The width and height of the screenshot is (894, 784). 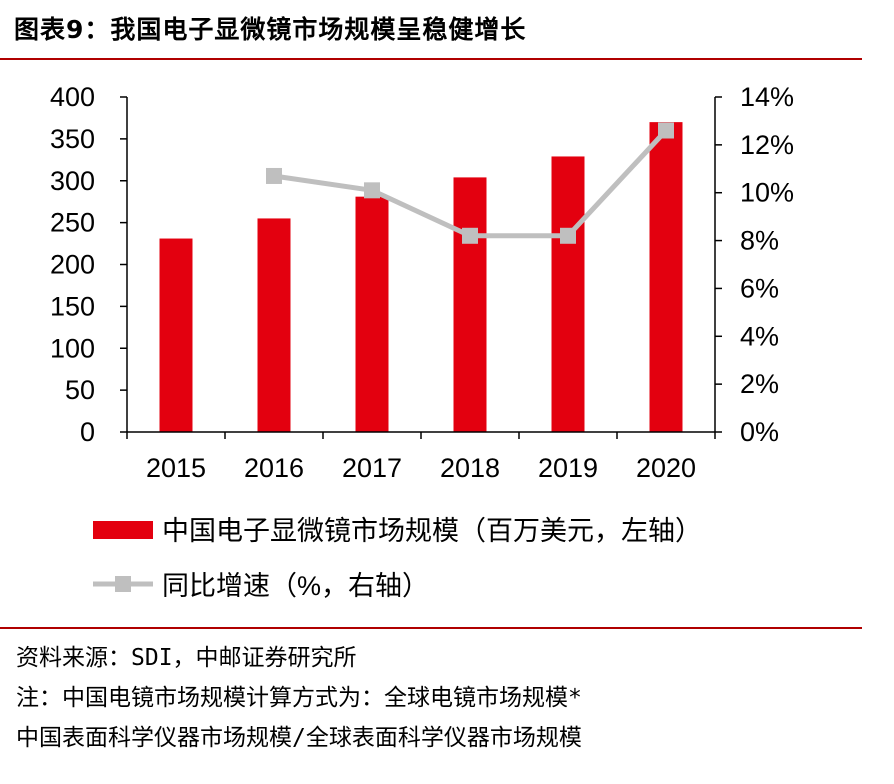 What do you see at coordinates (270, 29) in the screenshot?
I see `chart-title: 图表9：我国电子显微镜市场规模呈稳健增长` at bounding box center [270, 29].